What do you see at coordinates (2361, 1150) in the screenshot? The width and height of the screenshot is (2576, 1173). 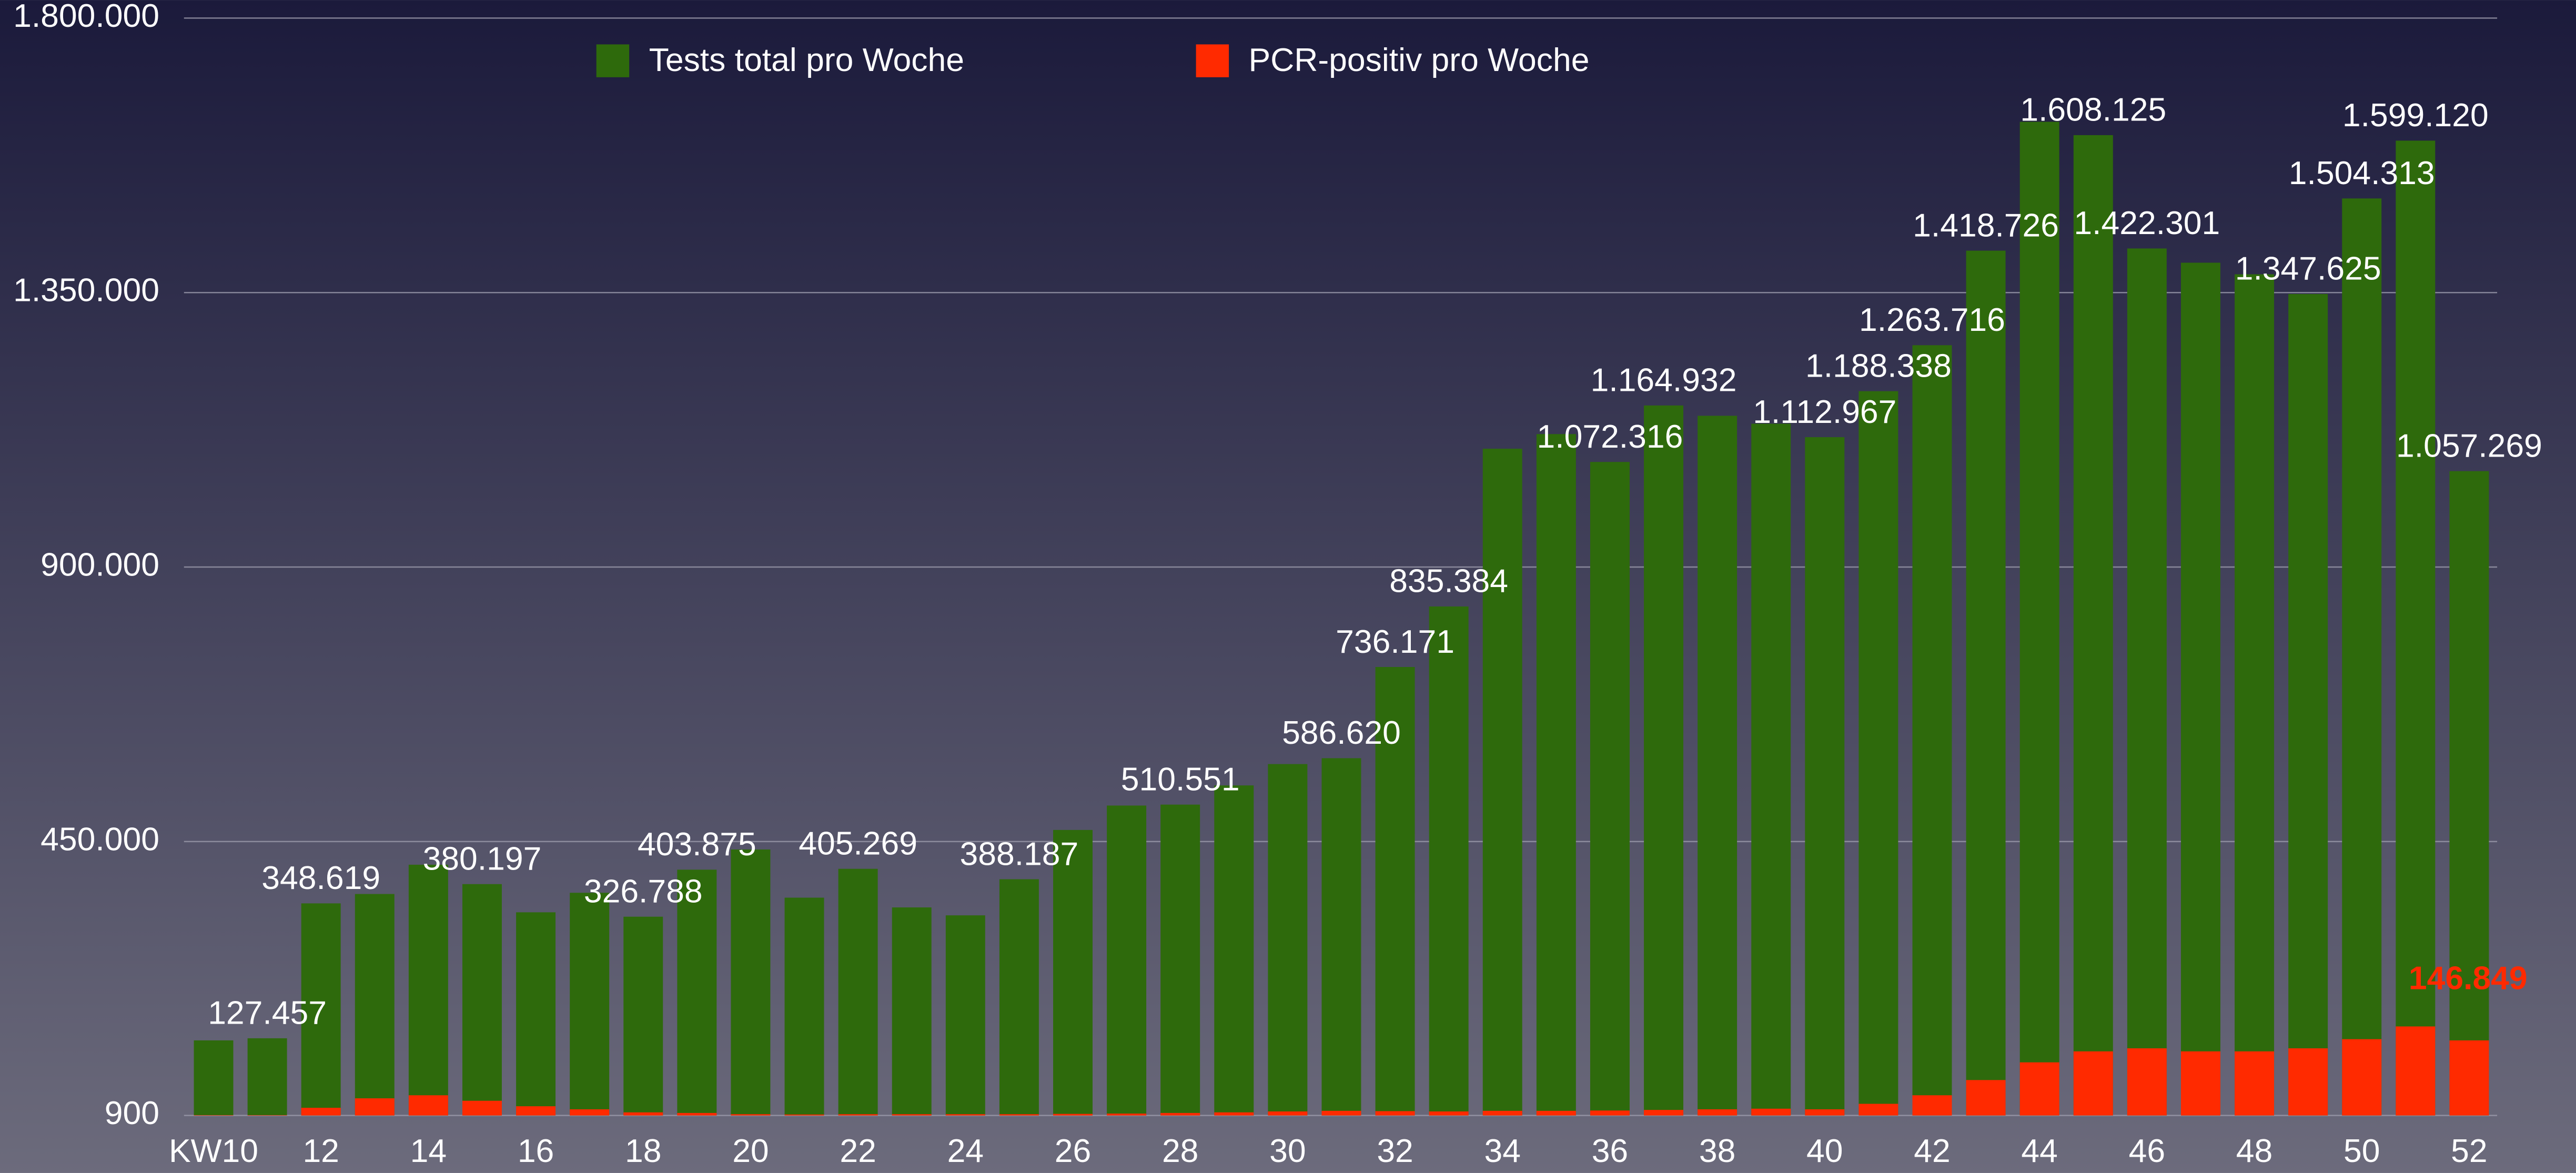 I see `x-tick-label: 50` at bounding box center [2361, 1150].